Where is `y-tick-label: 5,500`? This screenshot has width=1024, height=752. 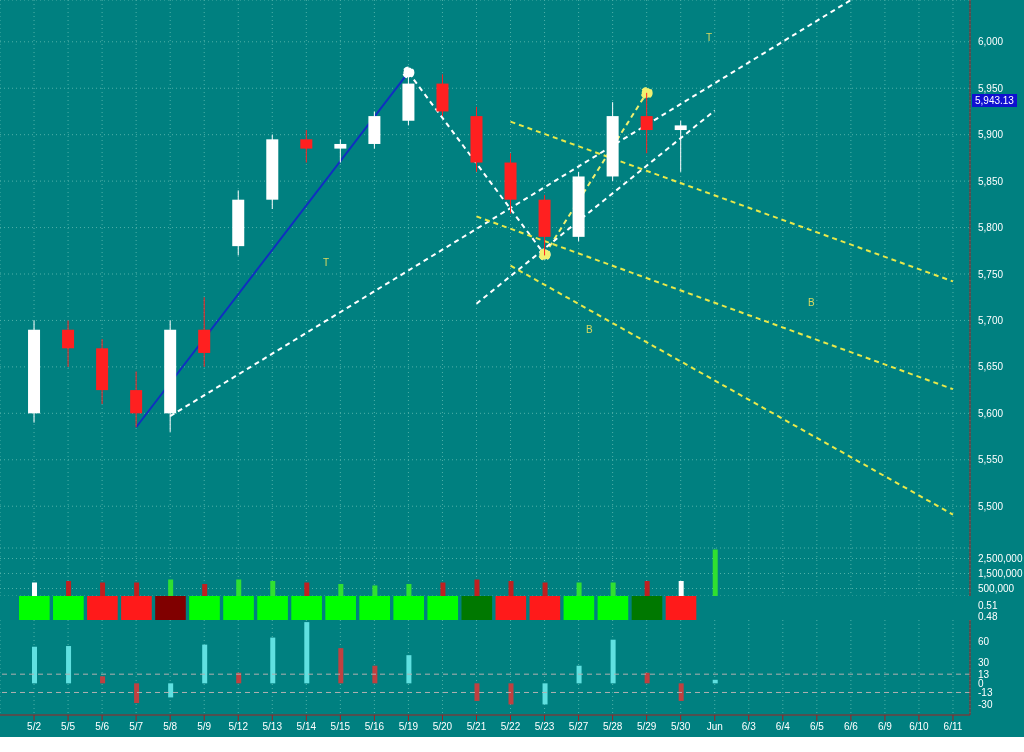 y-tick-label: 5,500 is located at coordinates (991, 506).